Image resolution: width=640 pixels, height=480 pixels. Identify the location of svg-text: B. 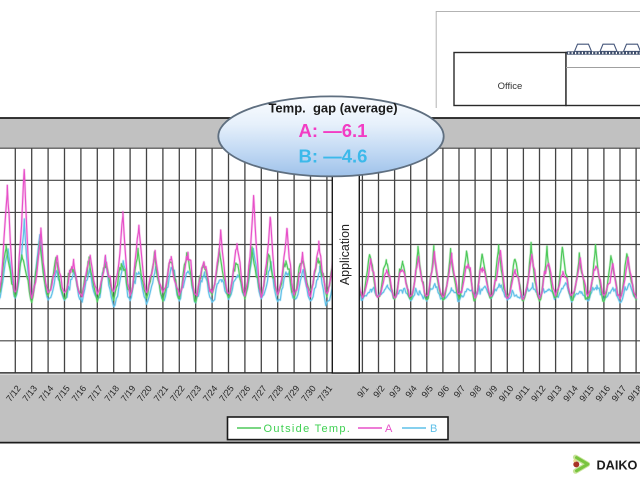
(433, 429).